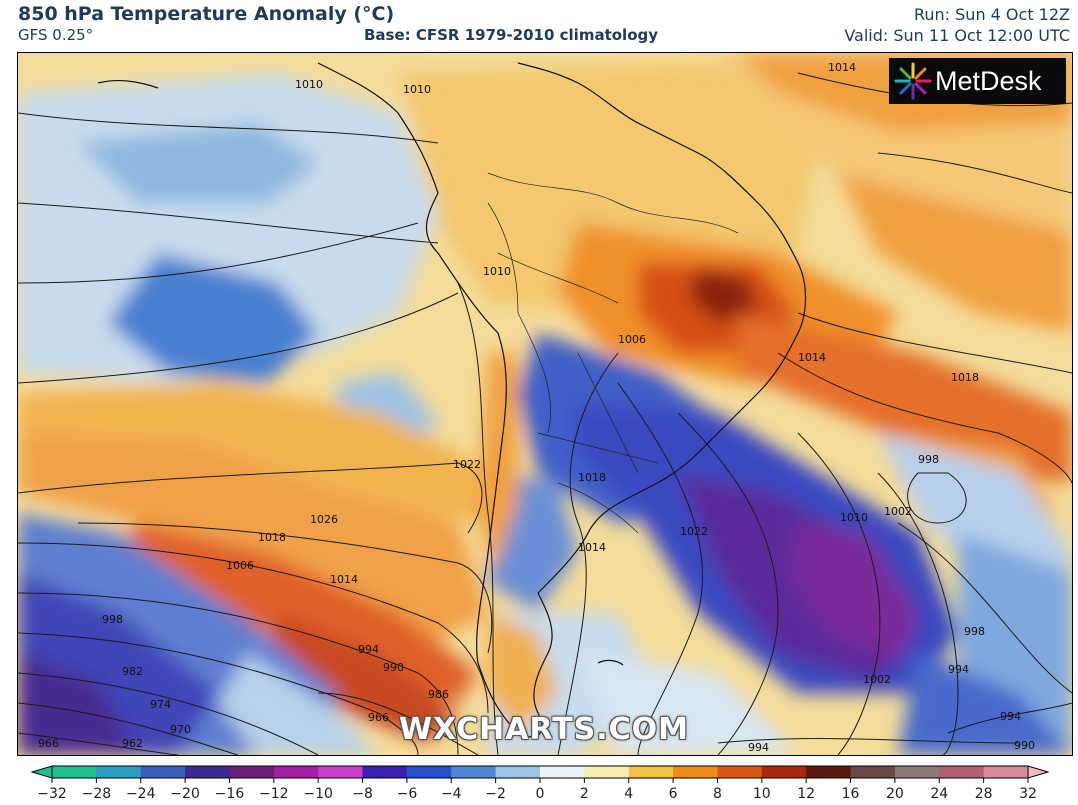  I want to click on model-label: GFS 0.25°, so click(56, 35).